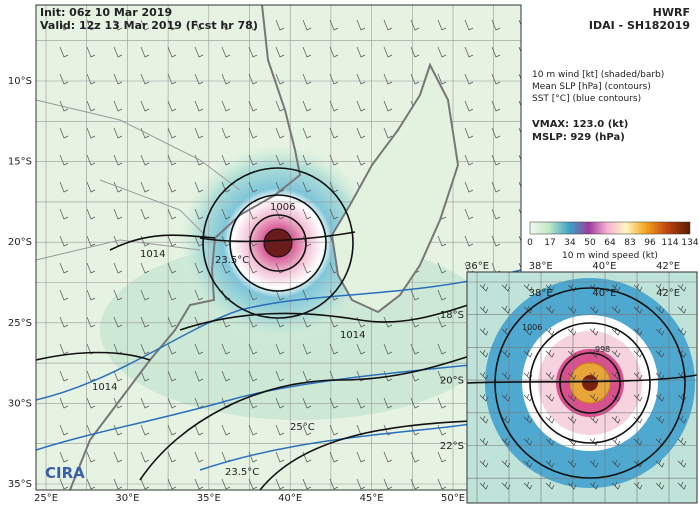 This screenshot has height=505, width=699. I want to click on contour-label: 1014, so click(352, 335).